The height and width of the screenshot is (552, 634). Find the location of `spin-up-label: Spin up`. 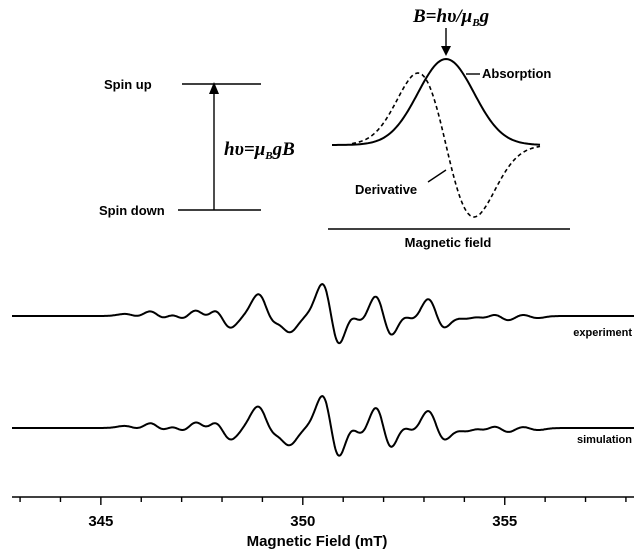

spin-up-label: Spin up is located at coordinates (128, 84).